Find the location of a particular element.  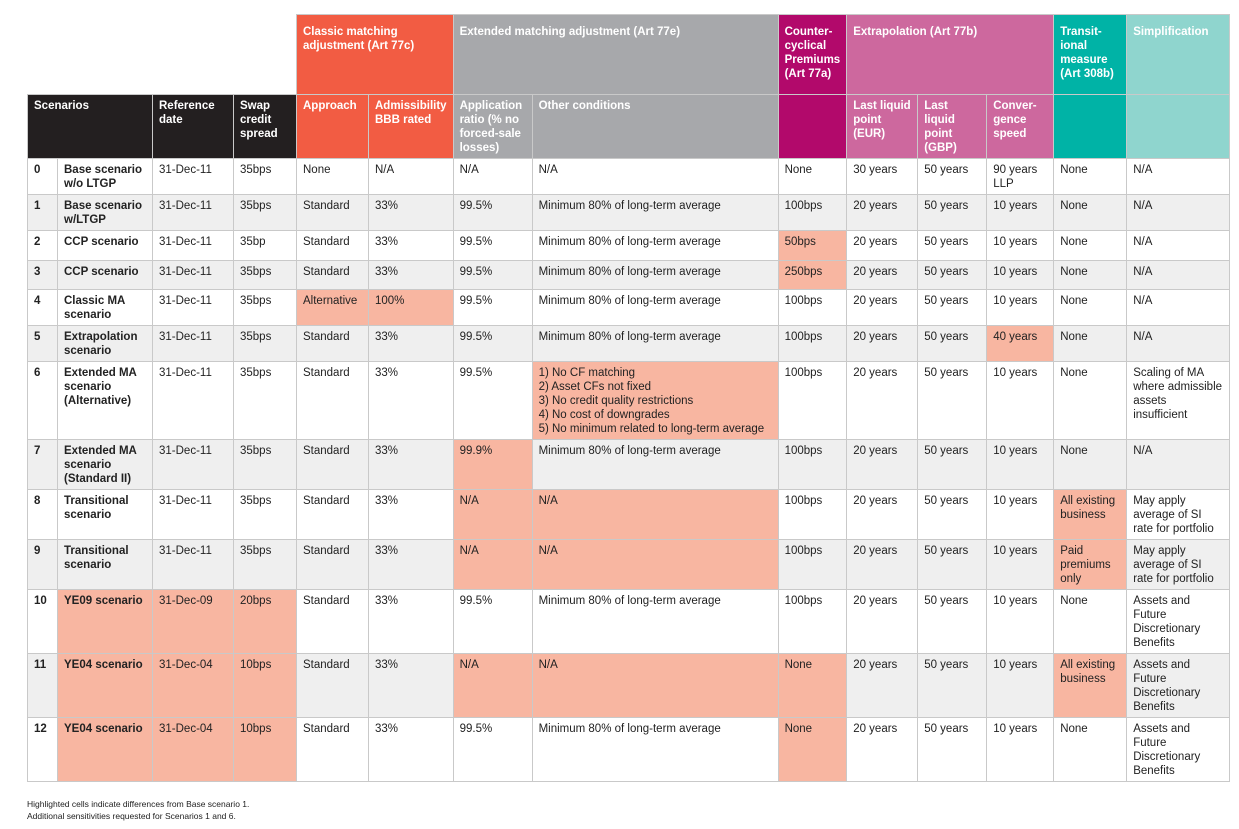

col-llp-gbp: Last liquid point (GBP) is located at coordinates (952, 126).